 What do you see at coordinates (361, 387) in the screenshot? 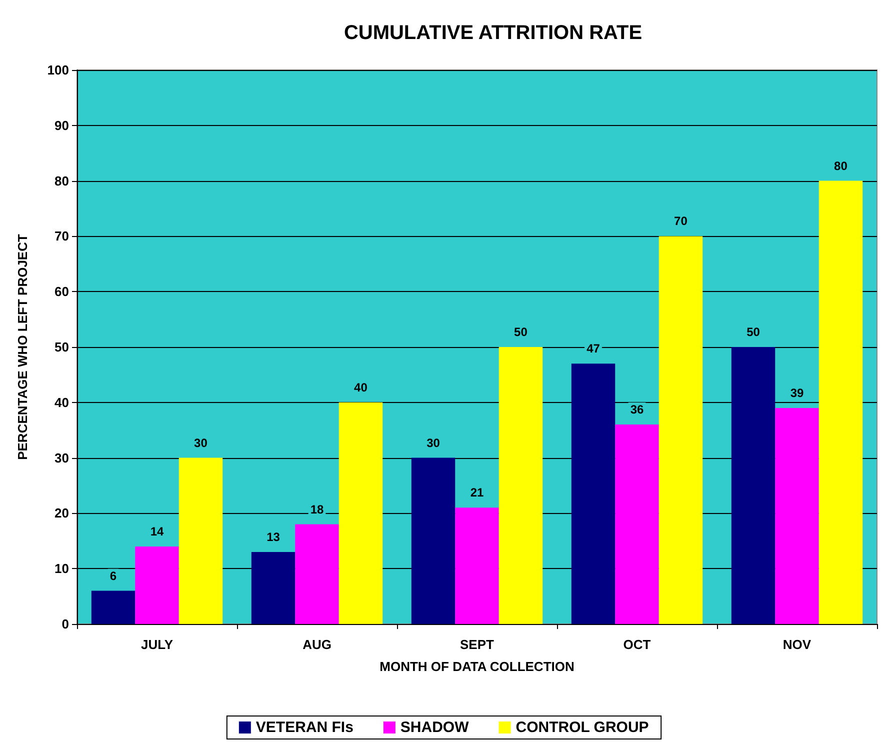
I see `data-label: 40` at bounding box center [361, 387].